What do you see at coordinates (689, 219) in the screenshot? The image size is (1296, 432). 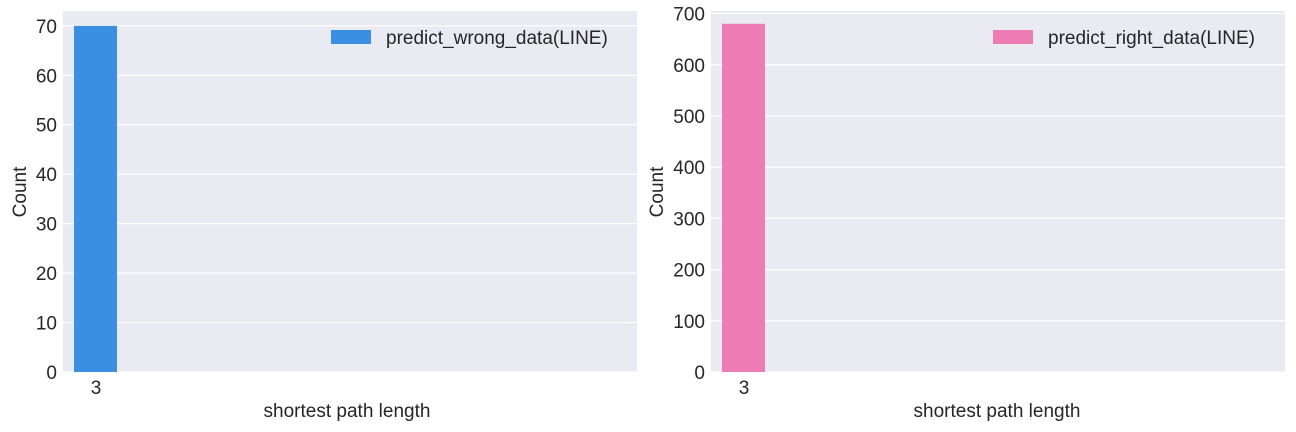 I see `y-tick-label: 300` at bounding box center [689, 219].